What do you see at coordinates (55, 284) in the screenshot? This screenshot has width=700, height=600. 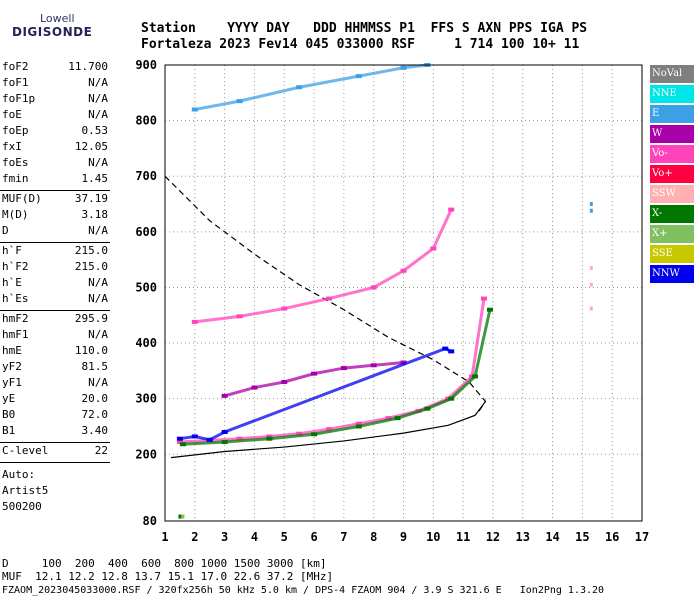 I see `param-row: h`E N/A` at bounding box center [55, 284].